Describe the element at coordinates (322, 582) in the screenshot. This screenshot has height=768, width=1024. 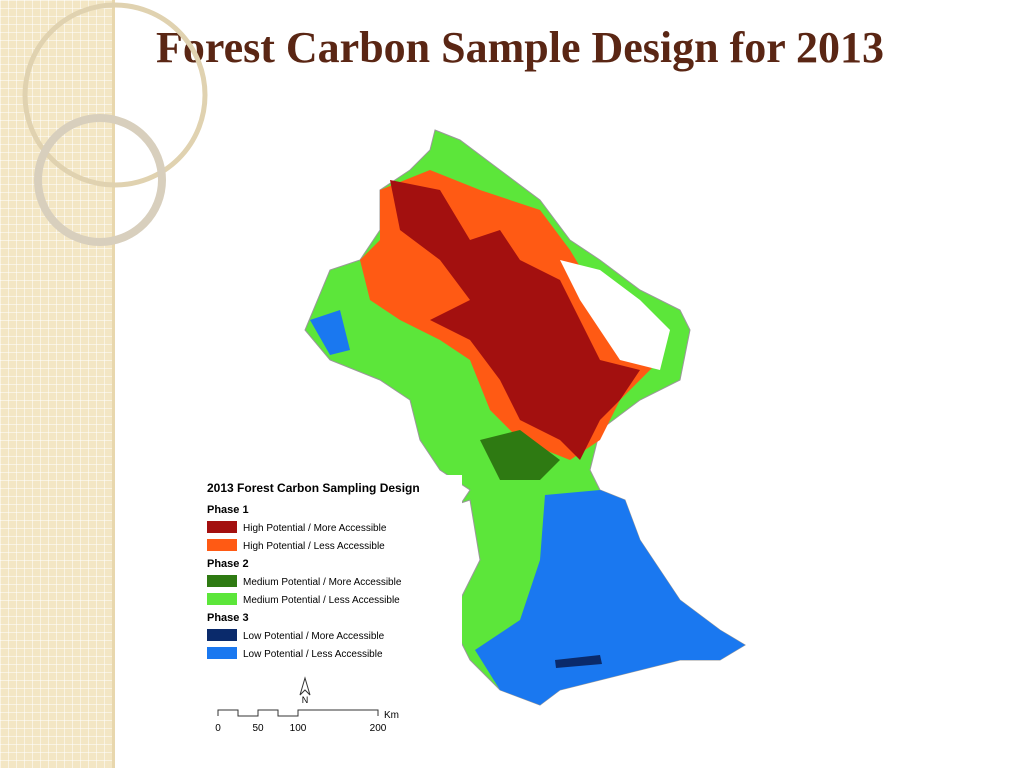
I see `legend-label: Medium Potential / More Accessible` at that location.